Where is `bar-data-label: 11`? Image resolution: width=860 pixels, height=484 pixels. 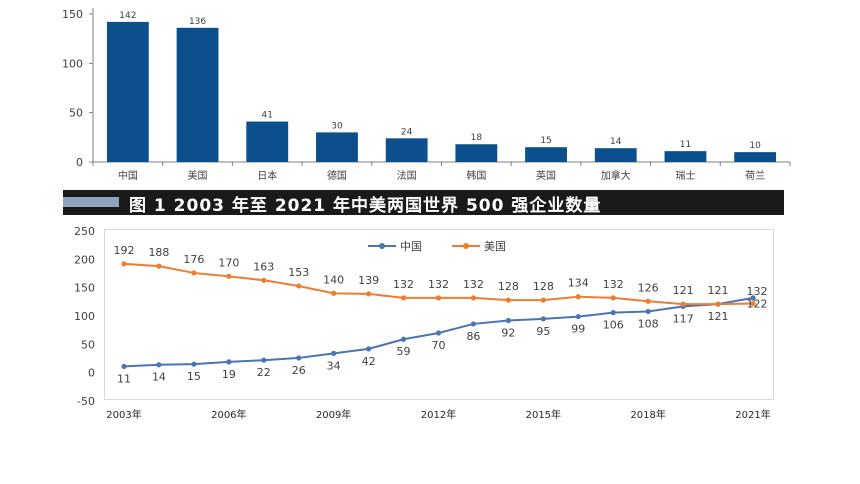
bar-data-label: 11 is located at coordinates (685, 145).